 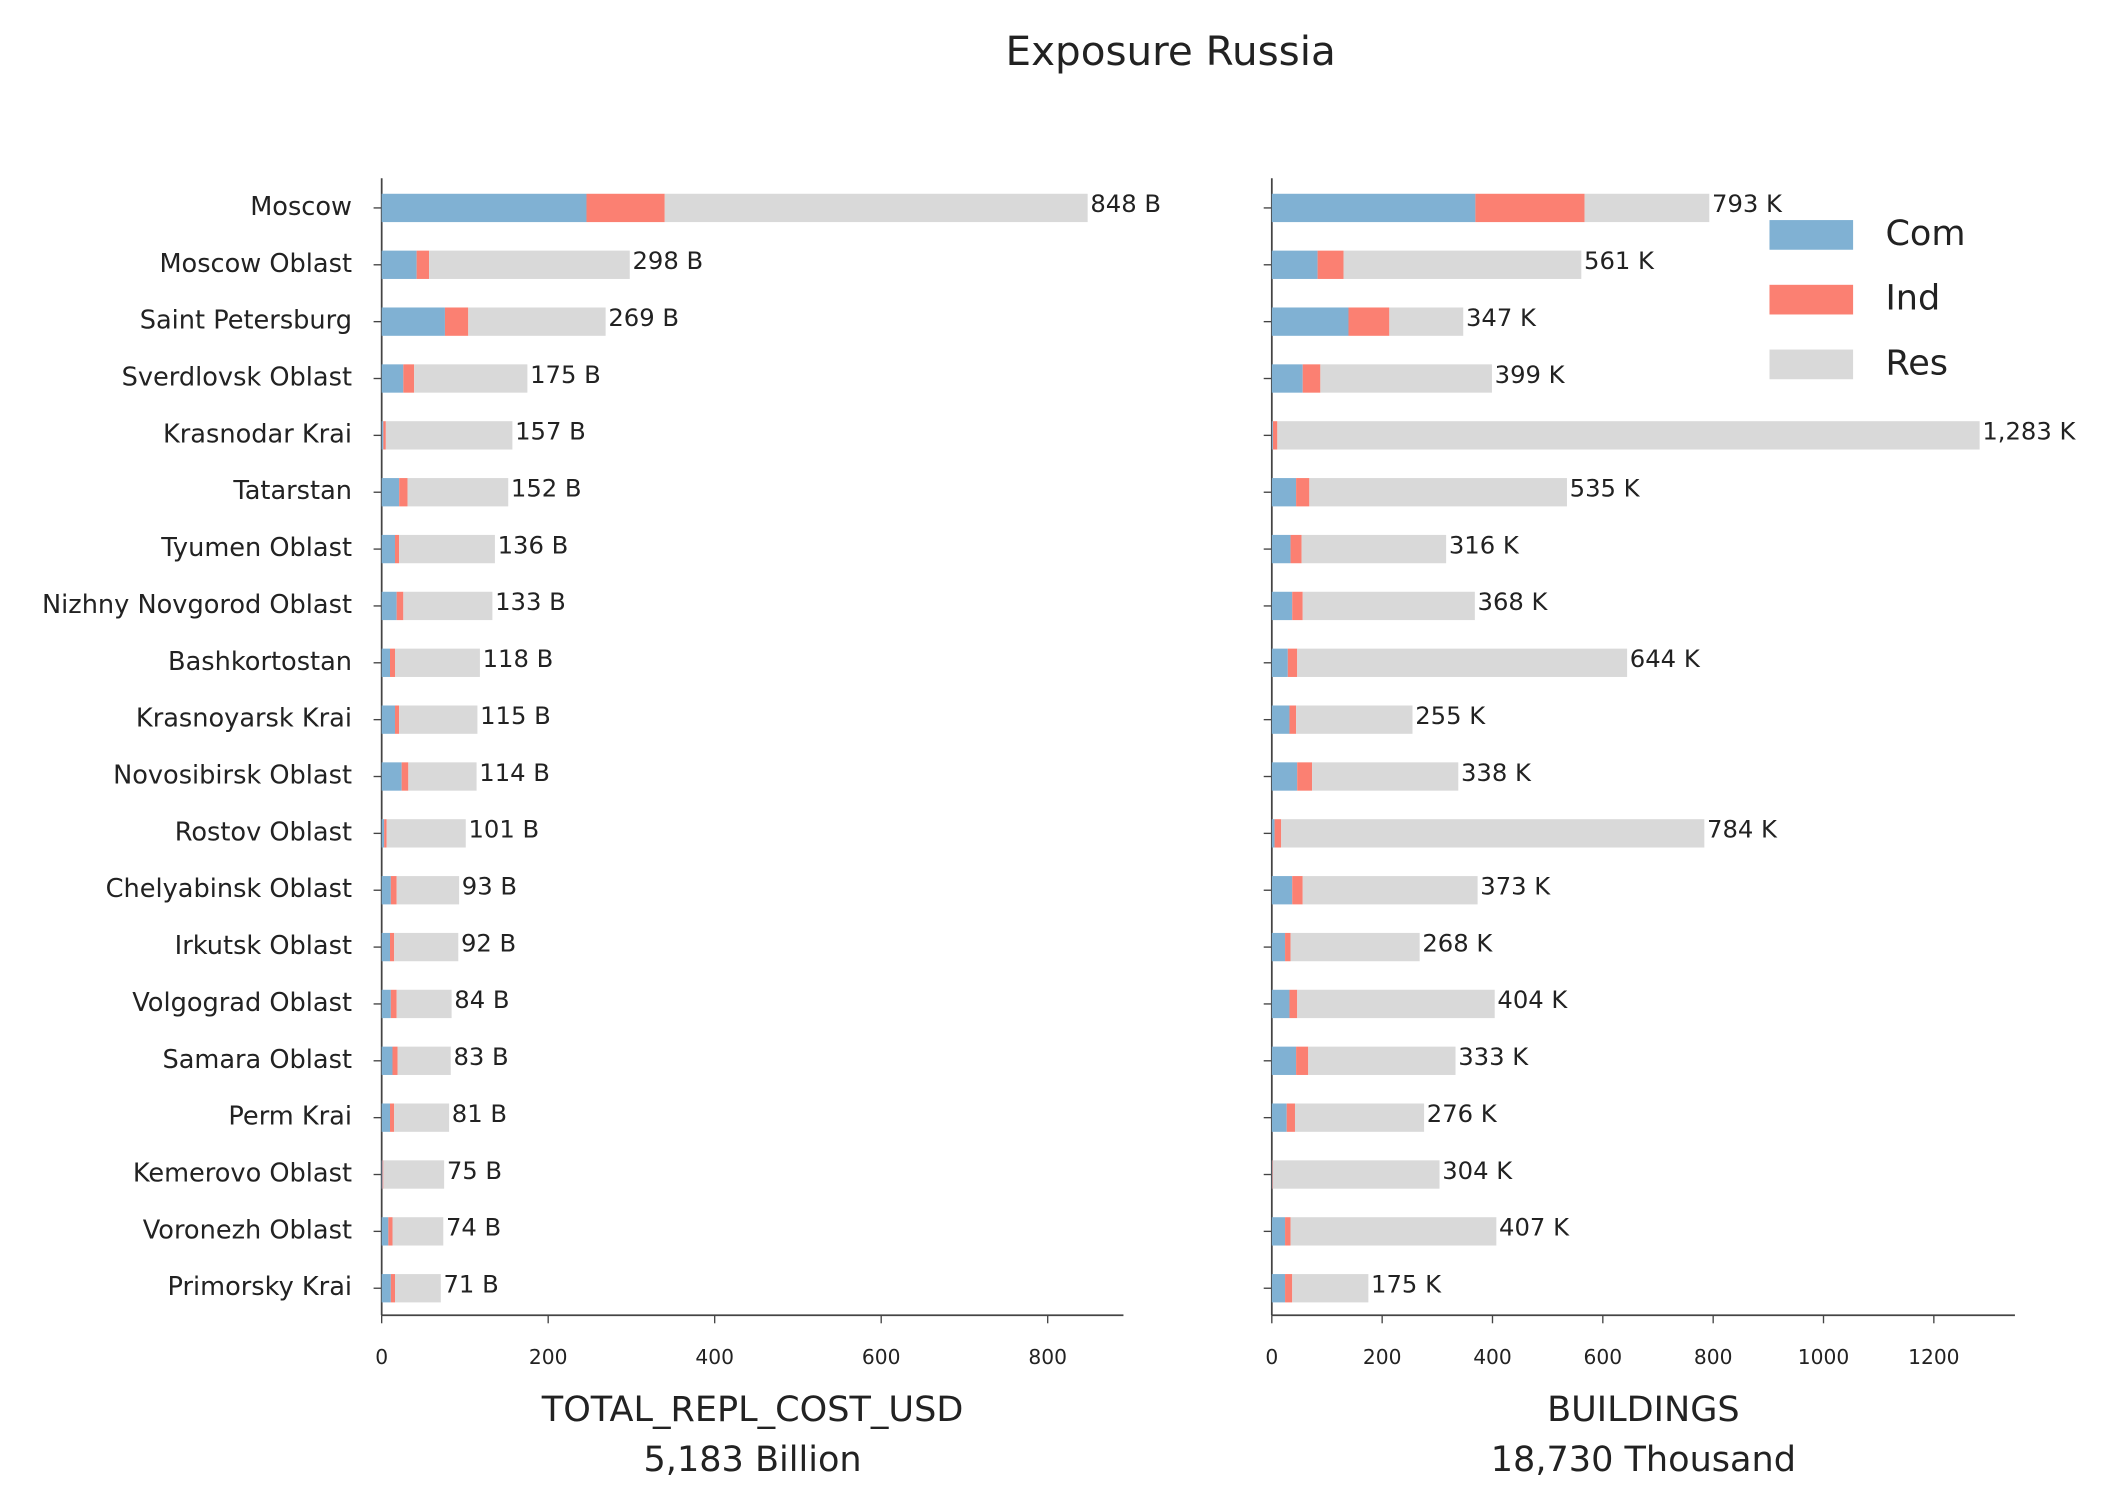 What do you see at coordinates (1477, 1170) in the screenshot?
I see `value-label: 304 K` at bounding box center [1477, 1170].